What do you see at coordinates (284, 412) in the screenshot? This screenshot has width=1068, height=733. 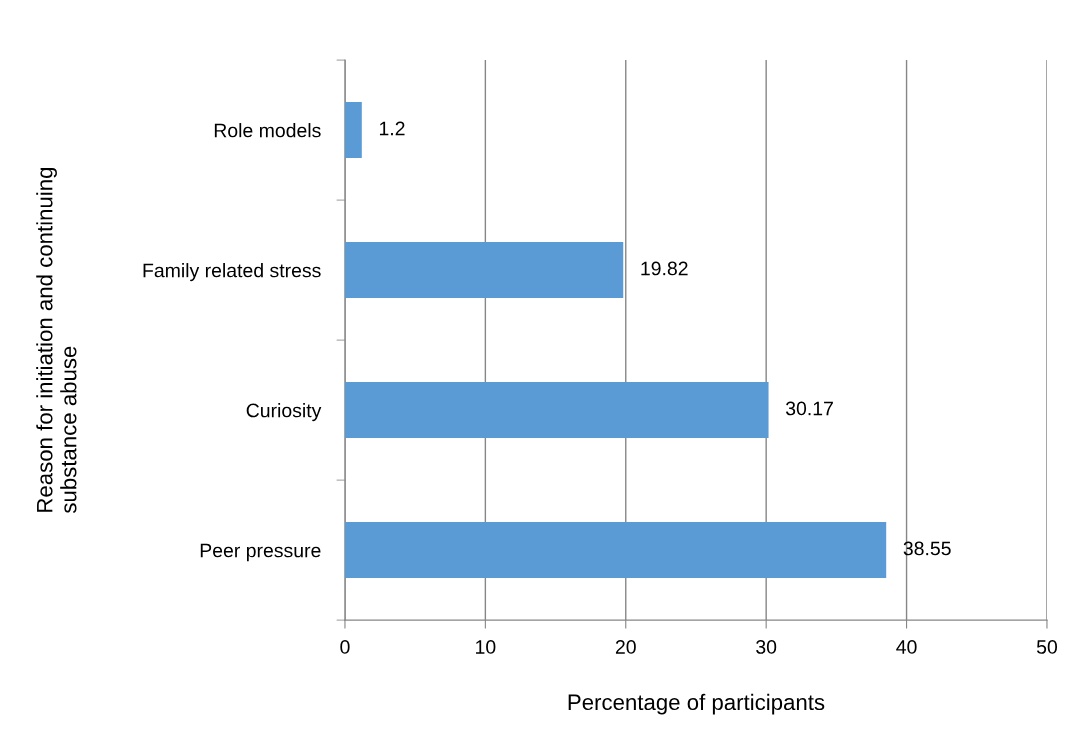 I see `y-tick-label: Curiosity` at bounding box center [284, 412].